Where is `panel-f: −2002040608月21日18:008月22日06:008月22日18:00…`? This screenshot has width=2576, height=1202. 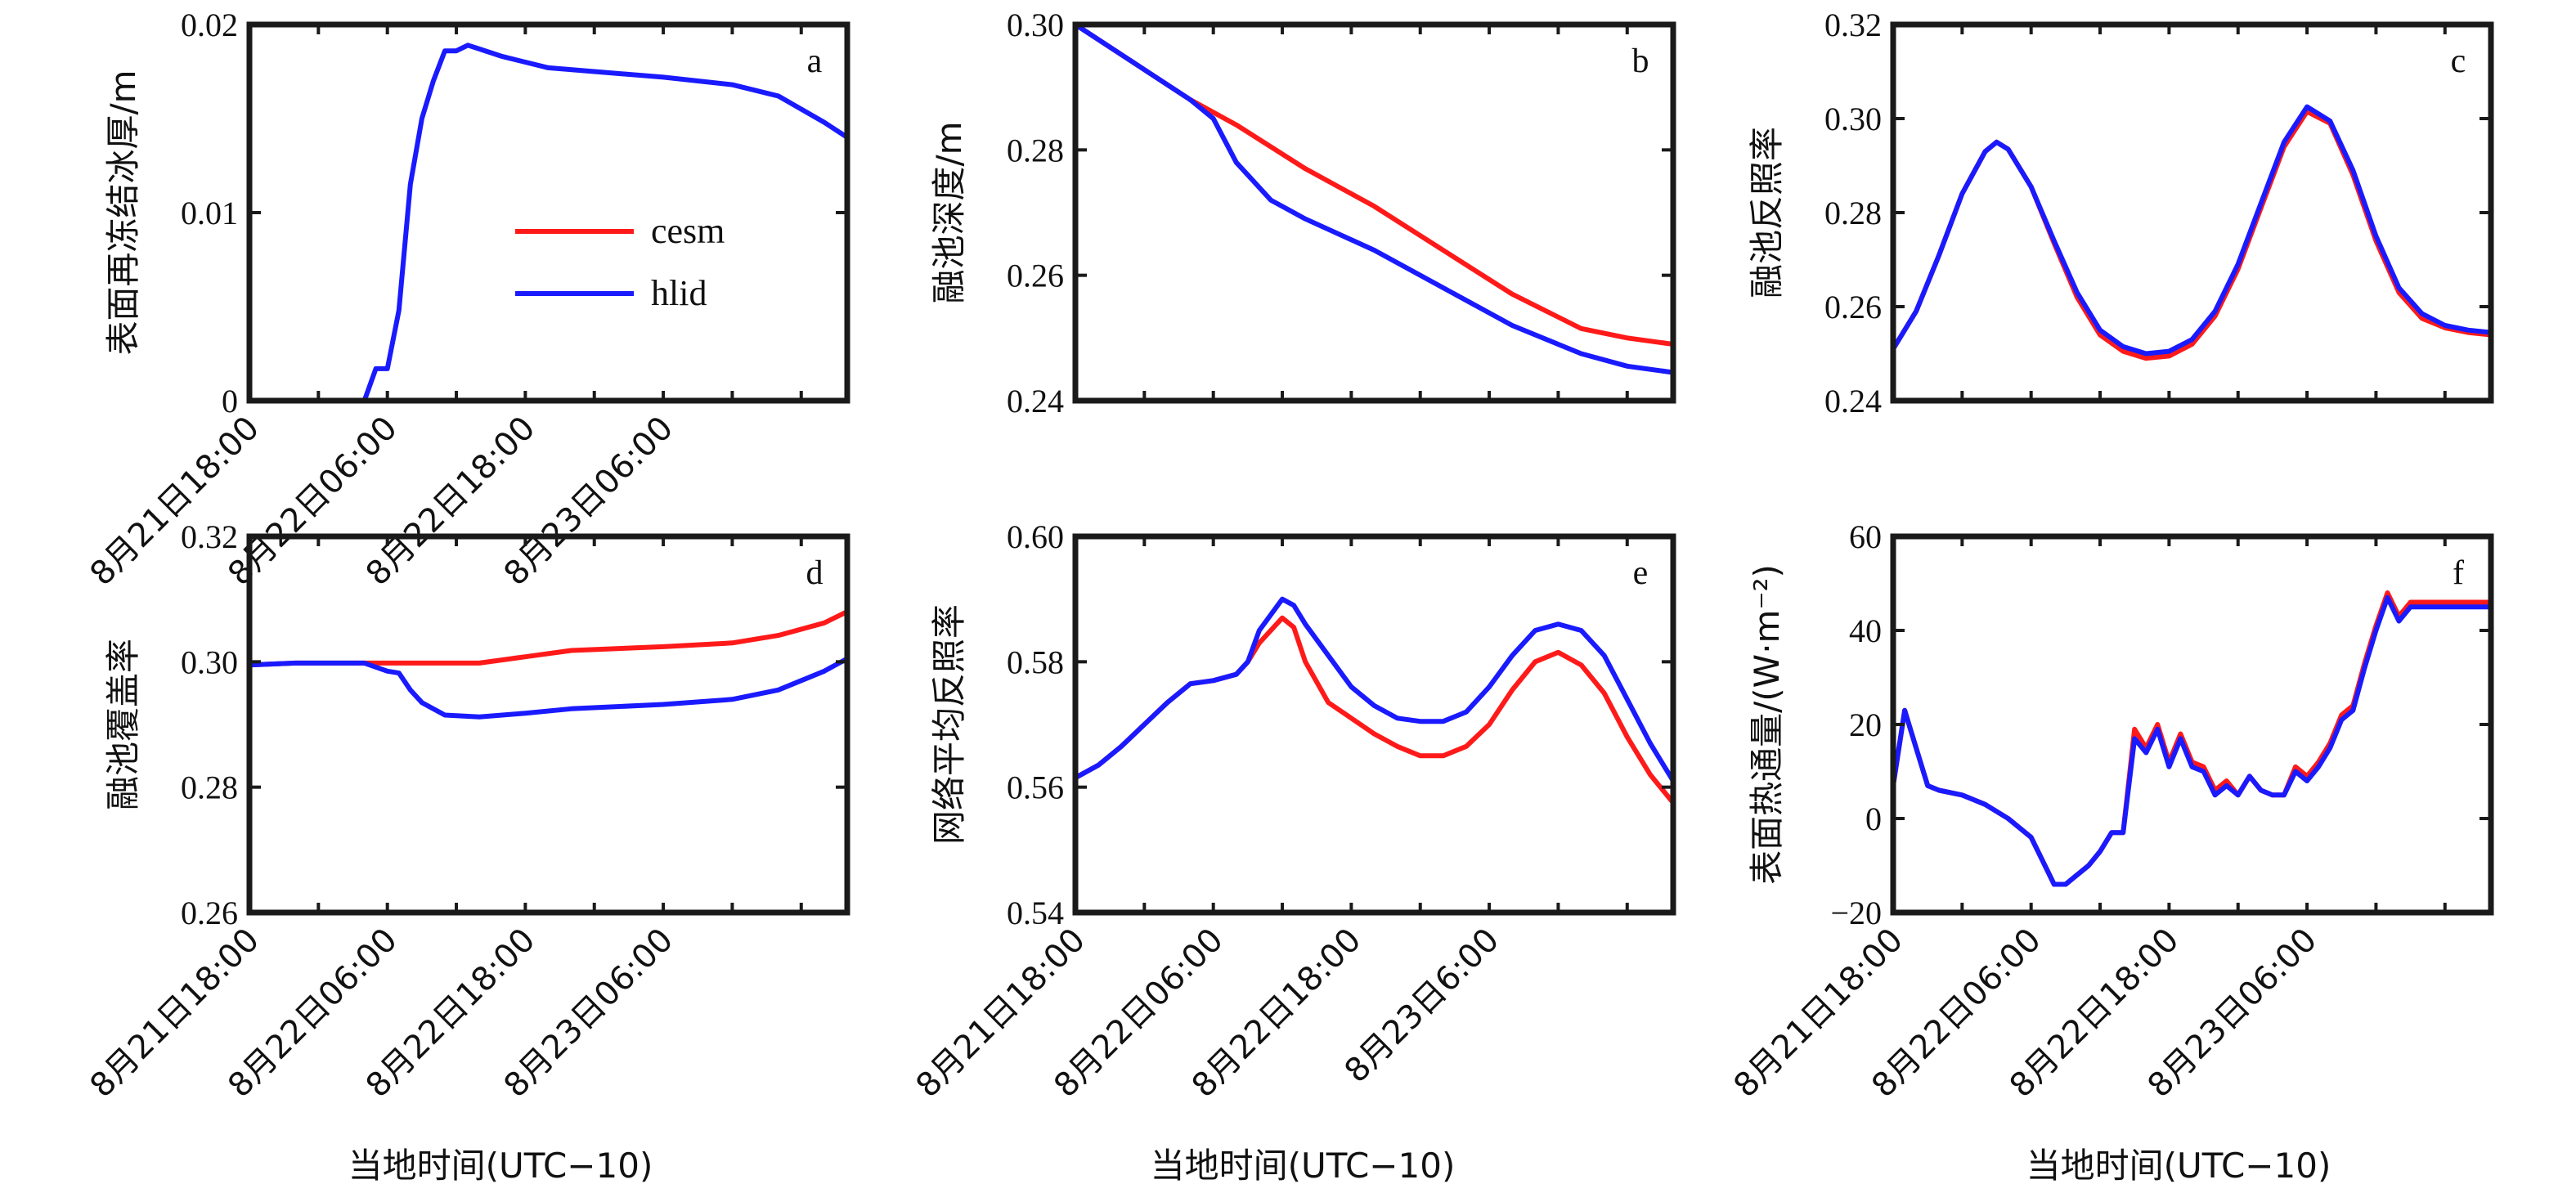 panel-f: −2002040608月21日18:008月22日06:008月22日18:00… is located at coordinates (2110, 811).